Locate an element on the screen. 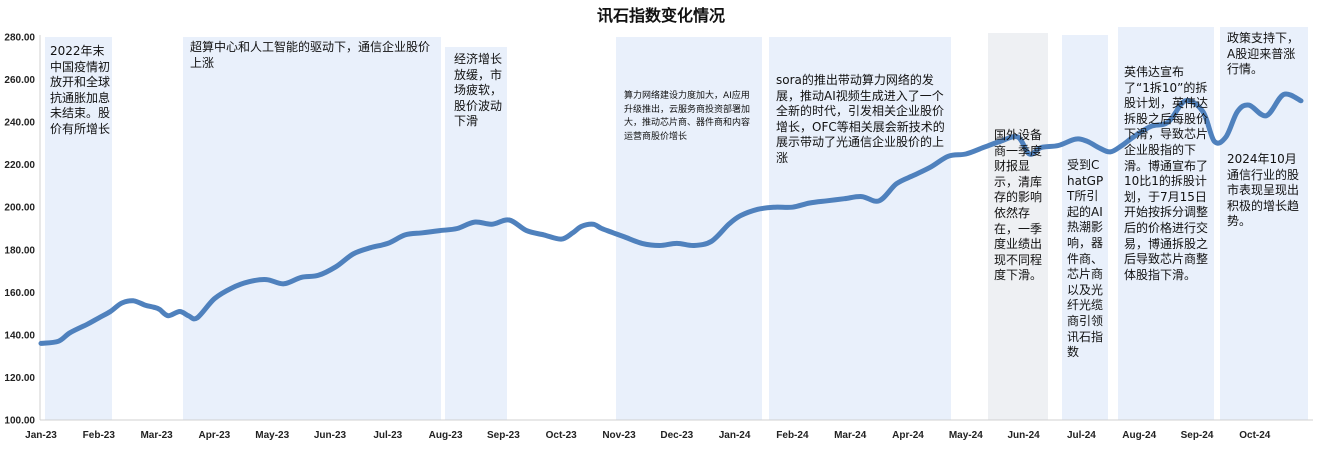 This screenshot has height=454, width=1322. annotation-text-2: 超算中心和人工智能的驱动下，通信企业股价上涨 is located at coordinates (310, 55).